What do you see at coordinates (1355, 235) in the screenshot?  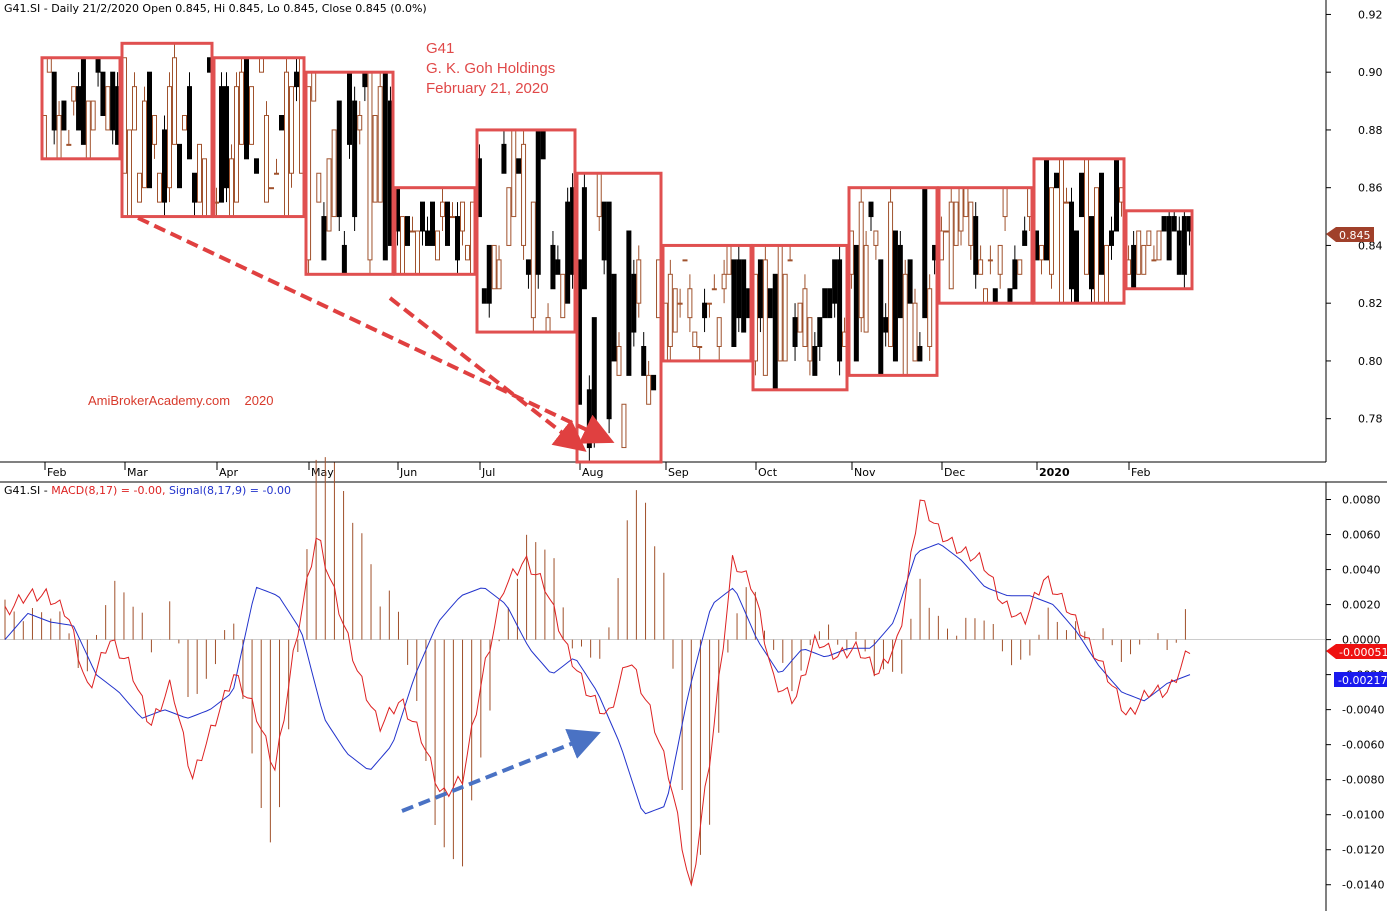 I see `svg-text: 0.845` at bounding box center [1355, 235].